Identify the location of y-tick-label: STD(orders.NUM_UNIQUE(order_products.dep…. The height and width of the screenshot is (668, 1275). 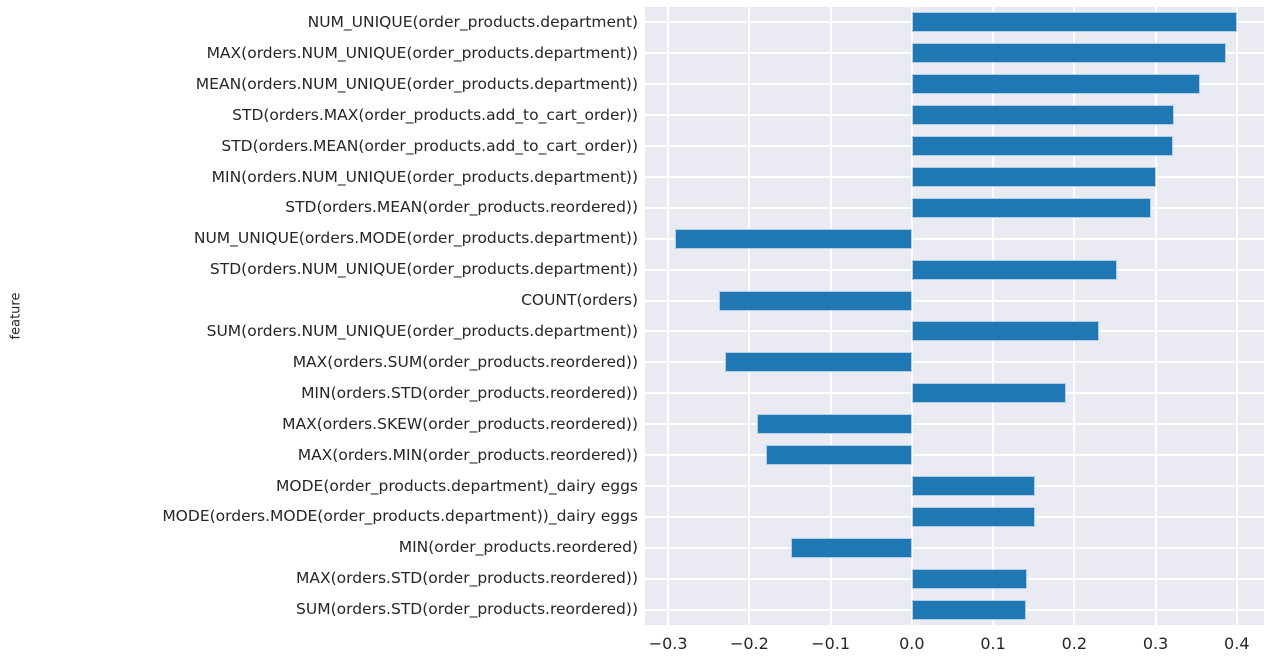
(423, 269).